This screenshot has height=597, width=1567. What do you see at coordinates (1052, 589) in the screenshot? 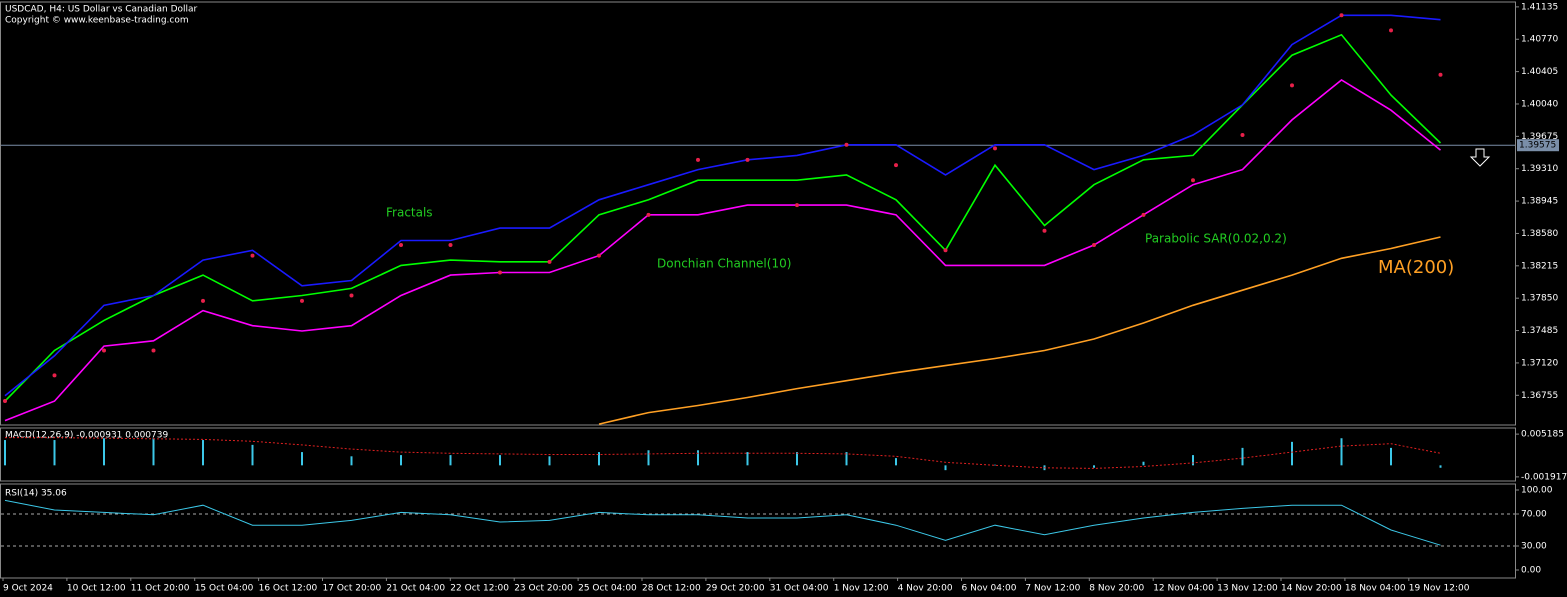
I see `x-tick-label: 7 Nov 12:00` at bounding box center [1052, 589].